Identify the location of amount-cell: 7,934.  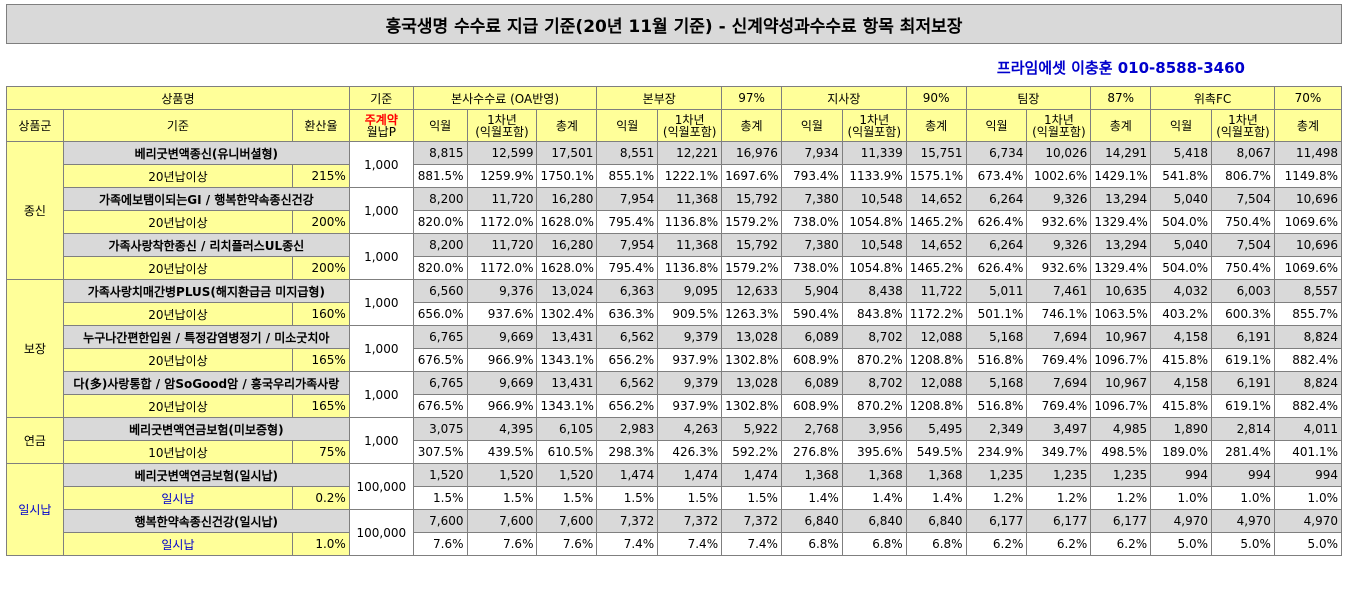
(811, 153).